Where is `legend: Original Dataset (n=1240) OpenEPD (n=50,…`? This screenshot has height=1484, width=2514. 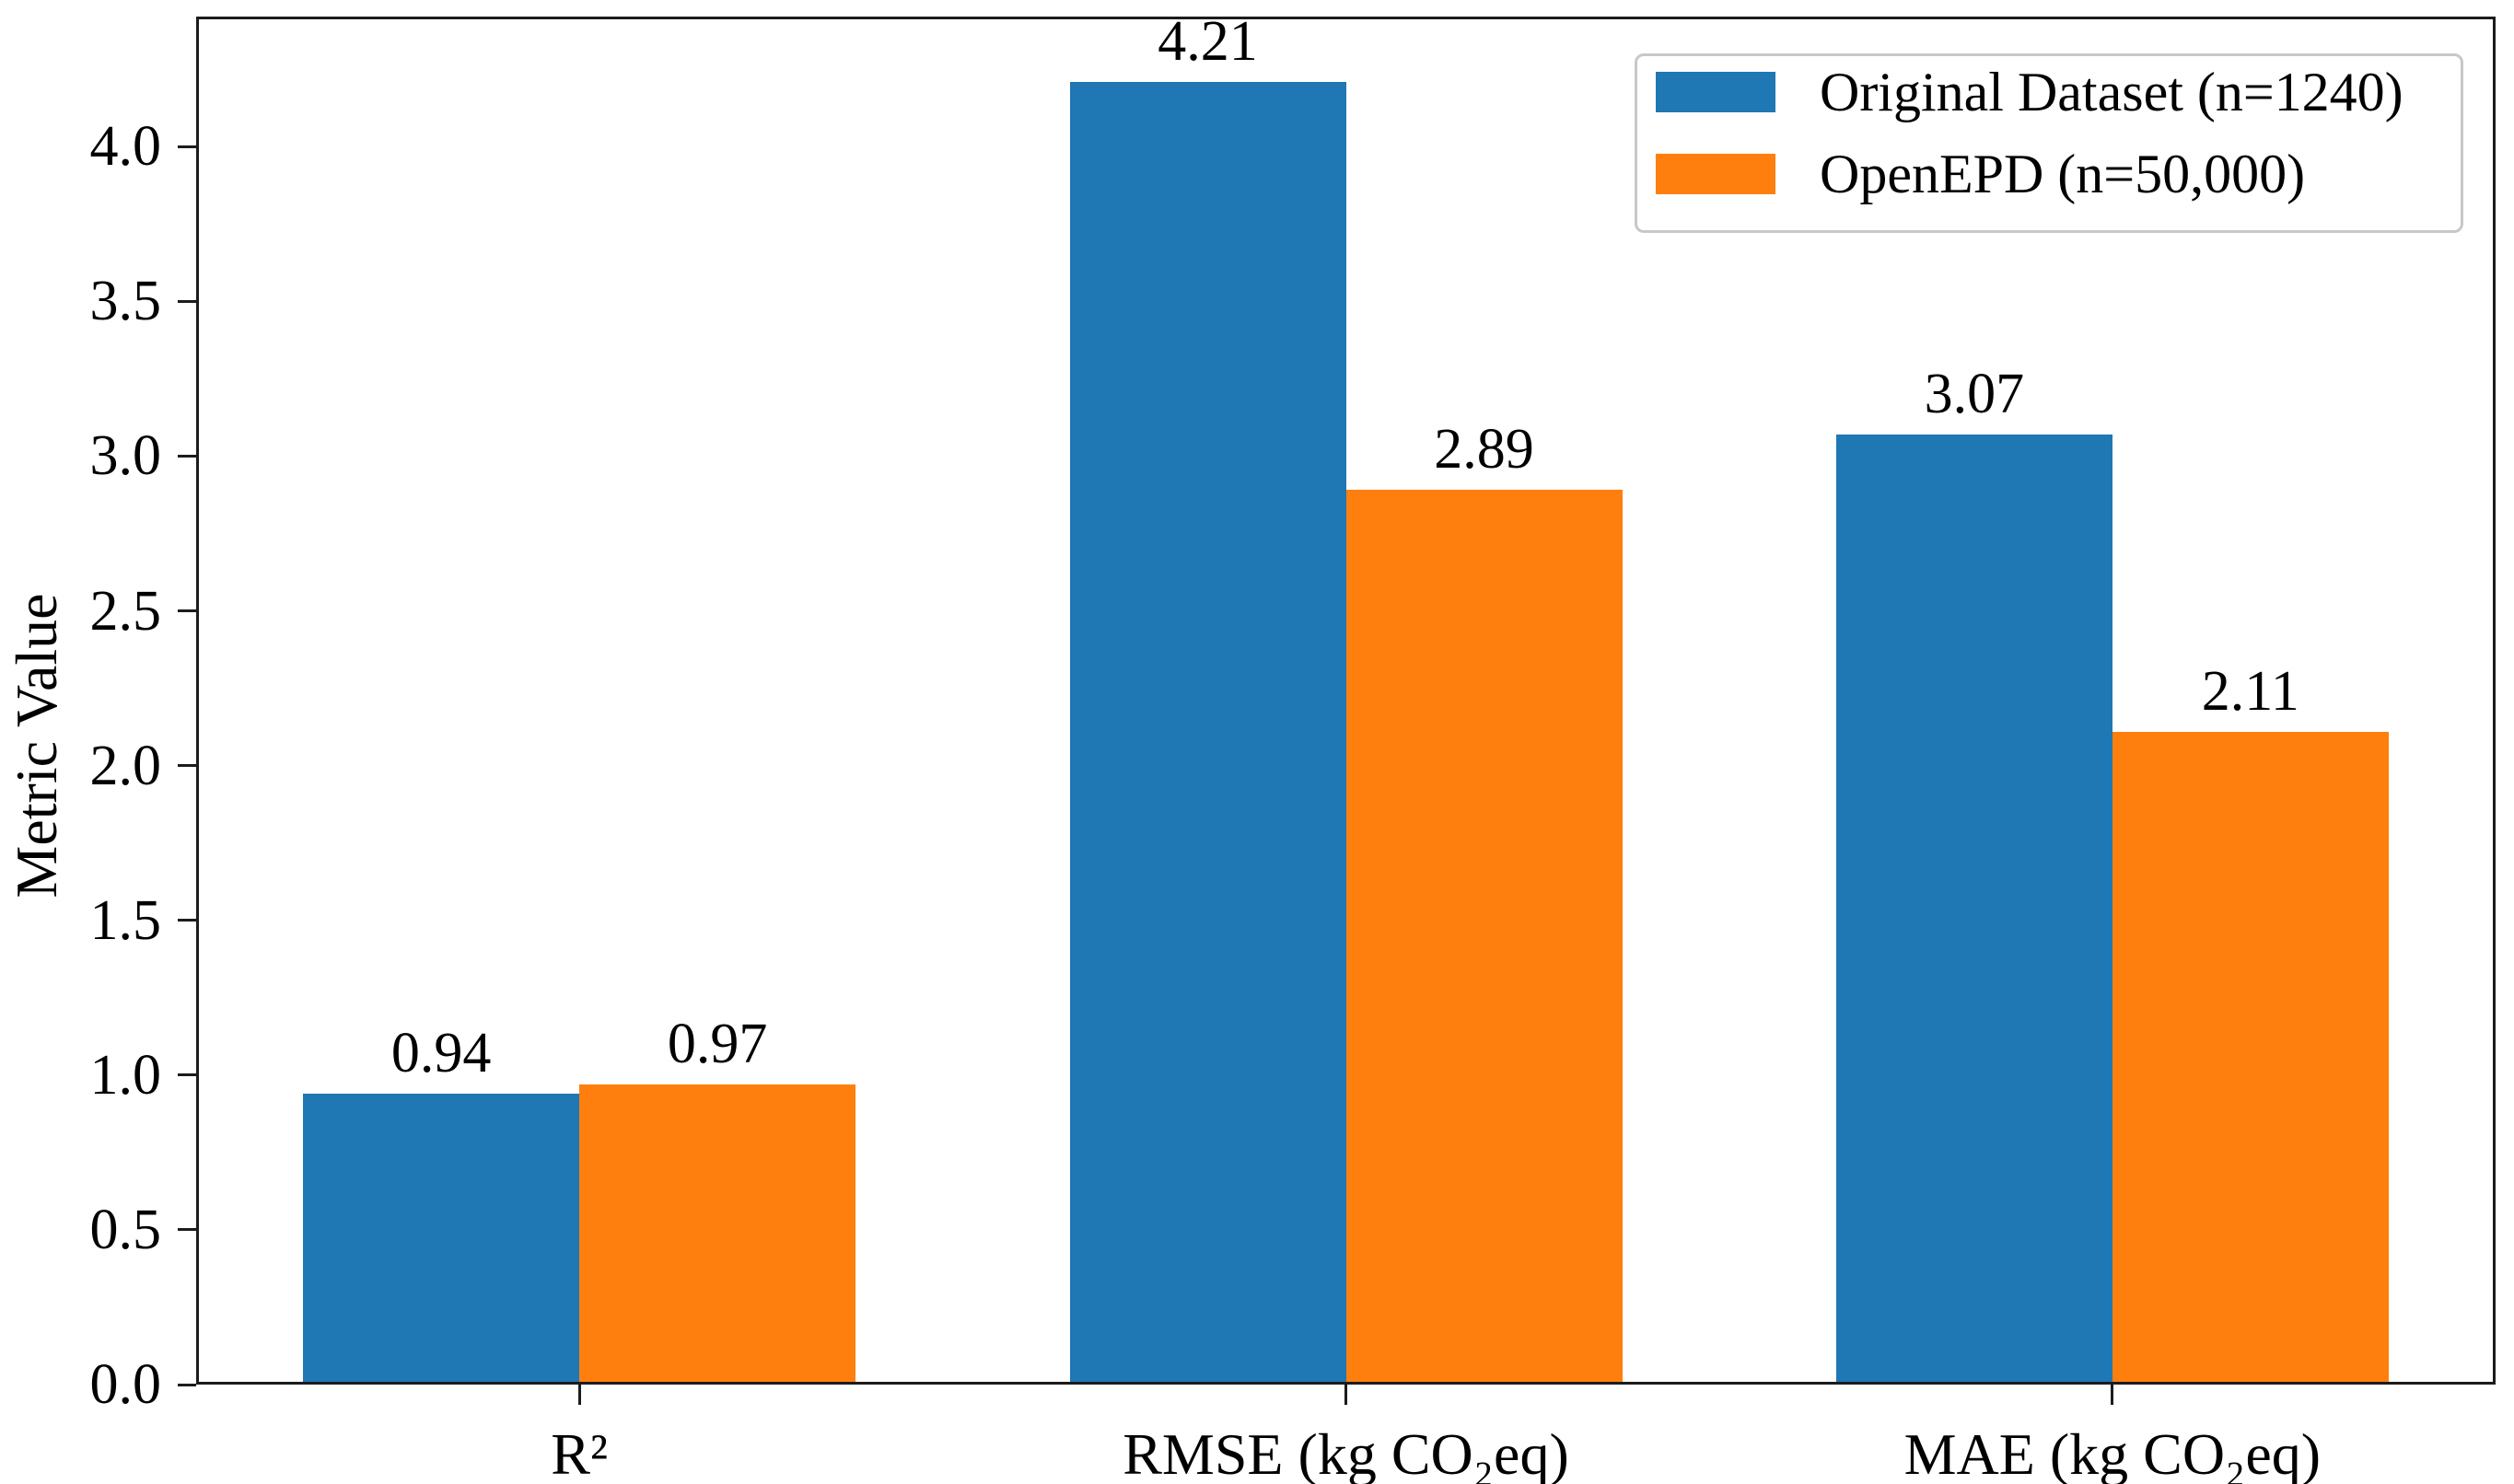 legend: Original Dataset (n=1240) OpenEPD (n=50,… is located at coordinates (2049, 143).